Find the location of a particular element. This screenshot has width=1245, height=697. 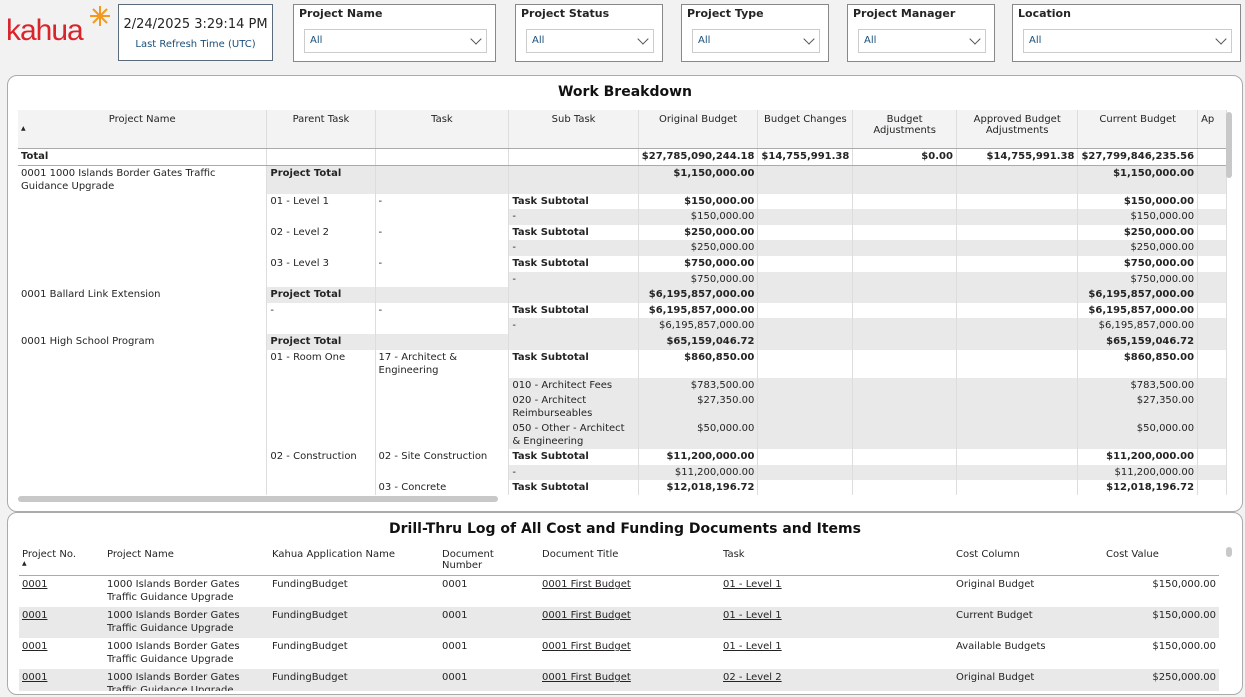

column-header: Approved Budget Adjustments is located at coordinates (1017, 129).